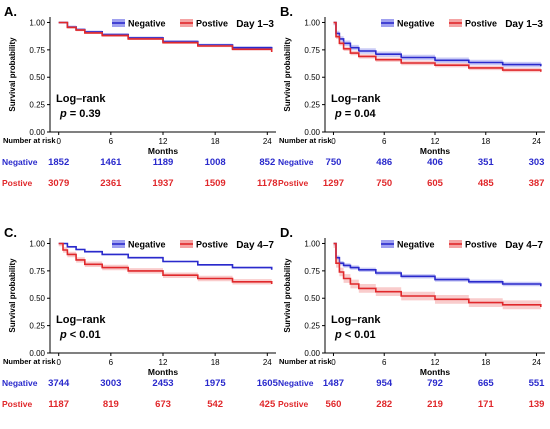 The height and width of the screenshot is (429, 550). What do you see at coordinates (486, 162) in the screenshot?
I see `risk-count: 351` at bounding box center [486, 162].